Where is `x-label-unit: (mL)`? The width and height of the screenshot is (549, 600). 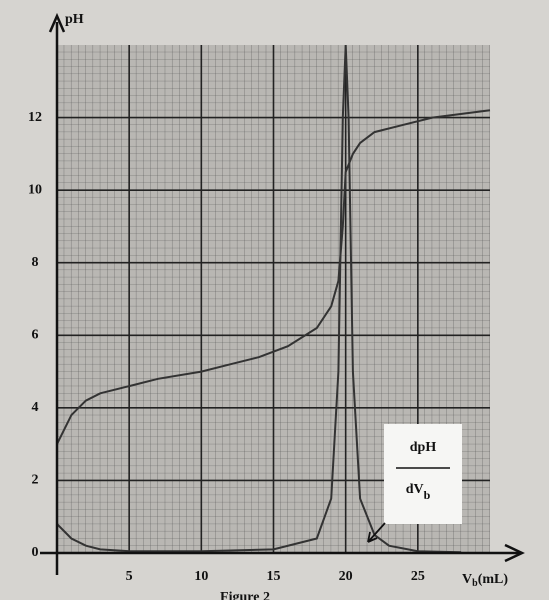 x-label-unit: (mL) is located at coordinates (493, 579).